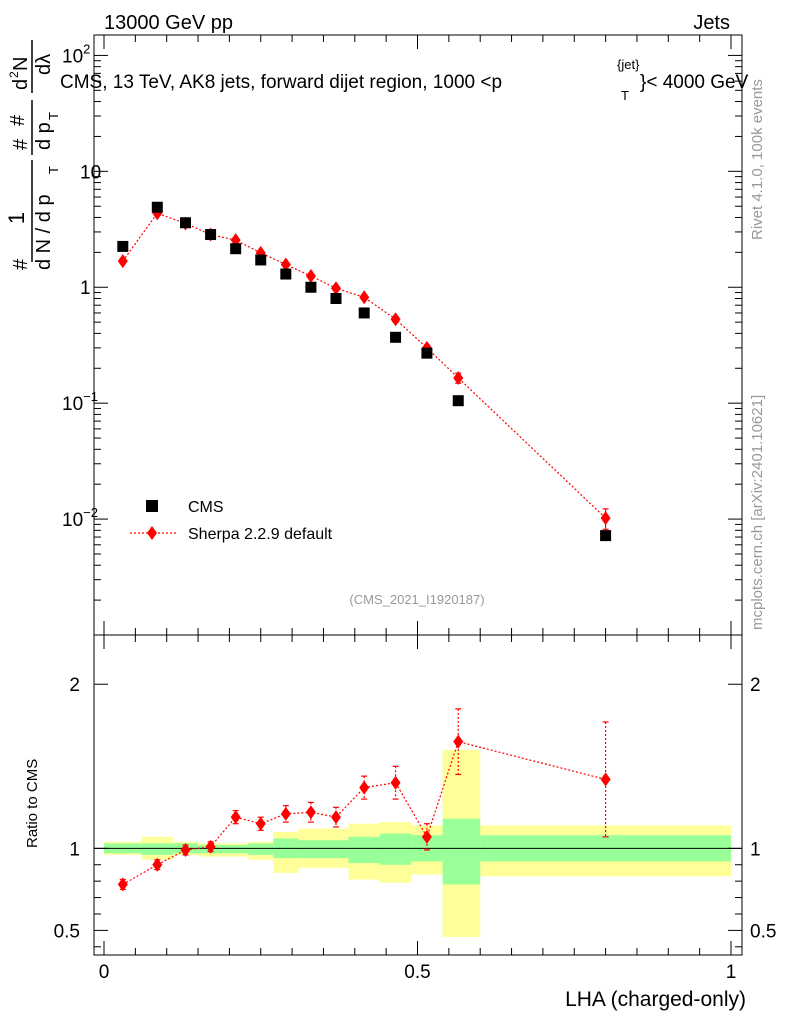  What do you see at coordinates (80, 518) in the screenshot?
I see `main-y-tick-label: 10⁻²` at bounding box center [80, 518].